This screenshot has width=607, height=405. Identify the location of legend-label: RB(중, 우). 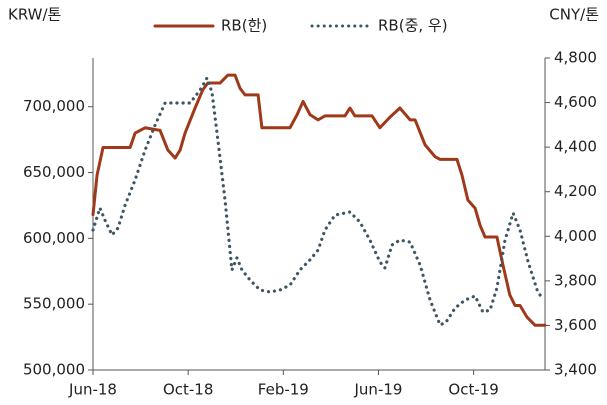
(413, 26).